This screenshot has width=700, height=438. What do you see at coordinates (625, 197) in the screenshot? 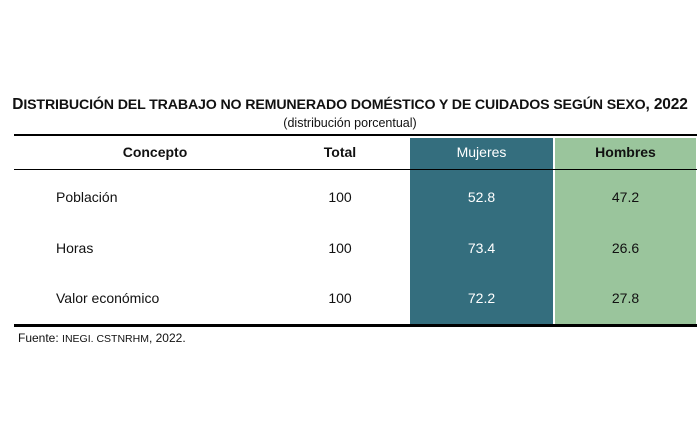
I see `row-1-hombres: 47.2` at bounding box center [625, 197].